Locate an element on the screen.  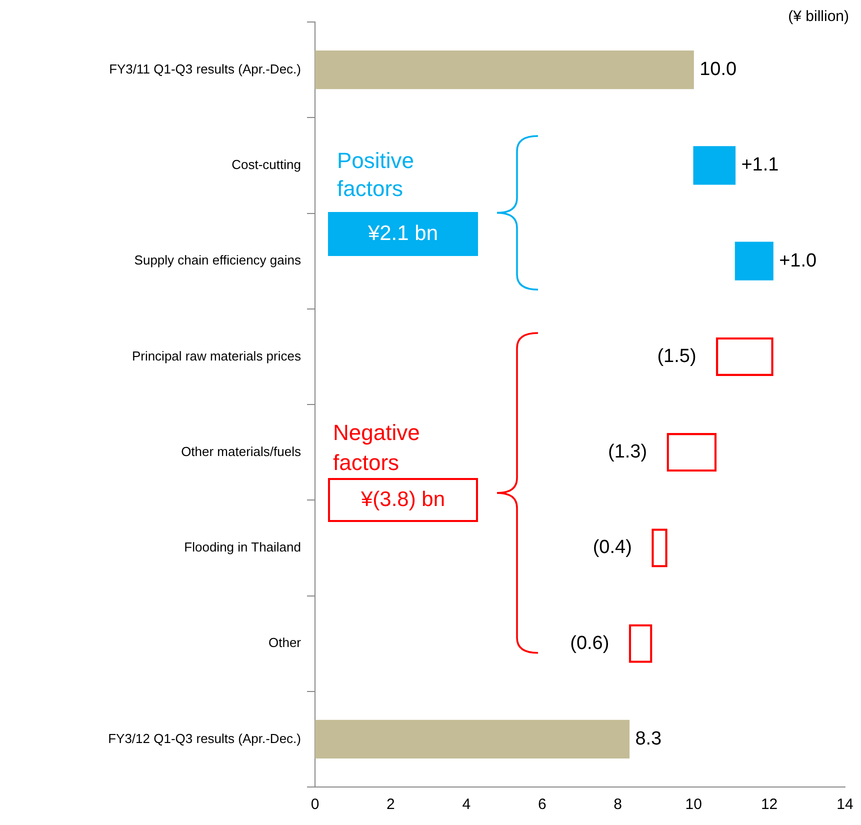
y-tick-label: FY3/11 Q1-Q3 results (Apr.-Dec.) is located at coordinates (205, 68).